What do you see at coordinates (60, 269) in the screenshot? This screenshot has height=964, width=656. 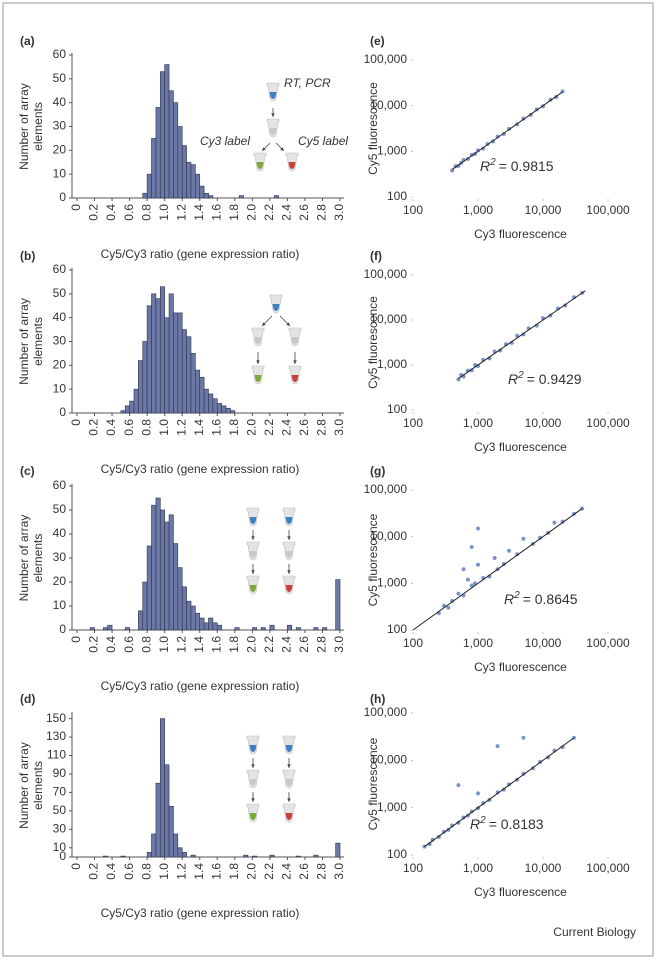 I see `y-tick-label: 60` at bounding box center [60, 269].